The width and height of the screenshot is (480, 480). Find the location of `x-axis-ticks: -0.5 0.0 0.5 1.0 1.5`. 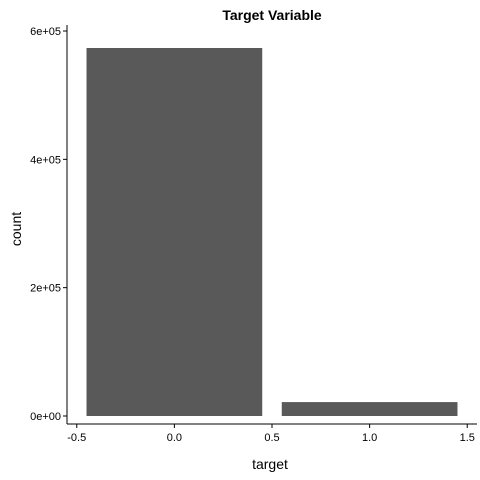

x-axis-ticks: -0.5 0.0 0.5 1.0 1.5 is located at coordinates (271, 434).